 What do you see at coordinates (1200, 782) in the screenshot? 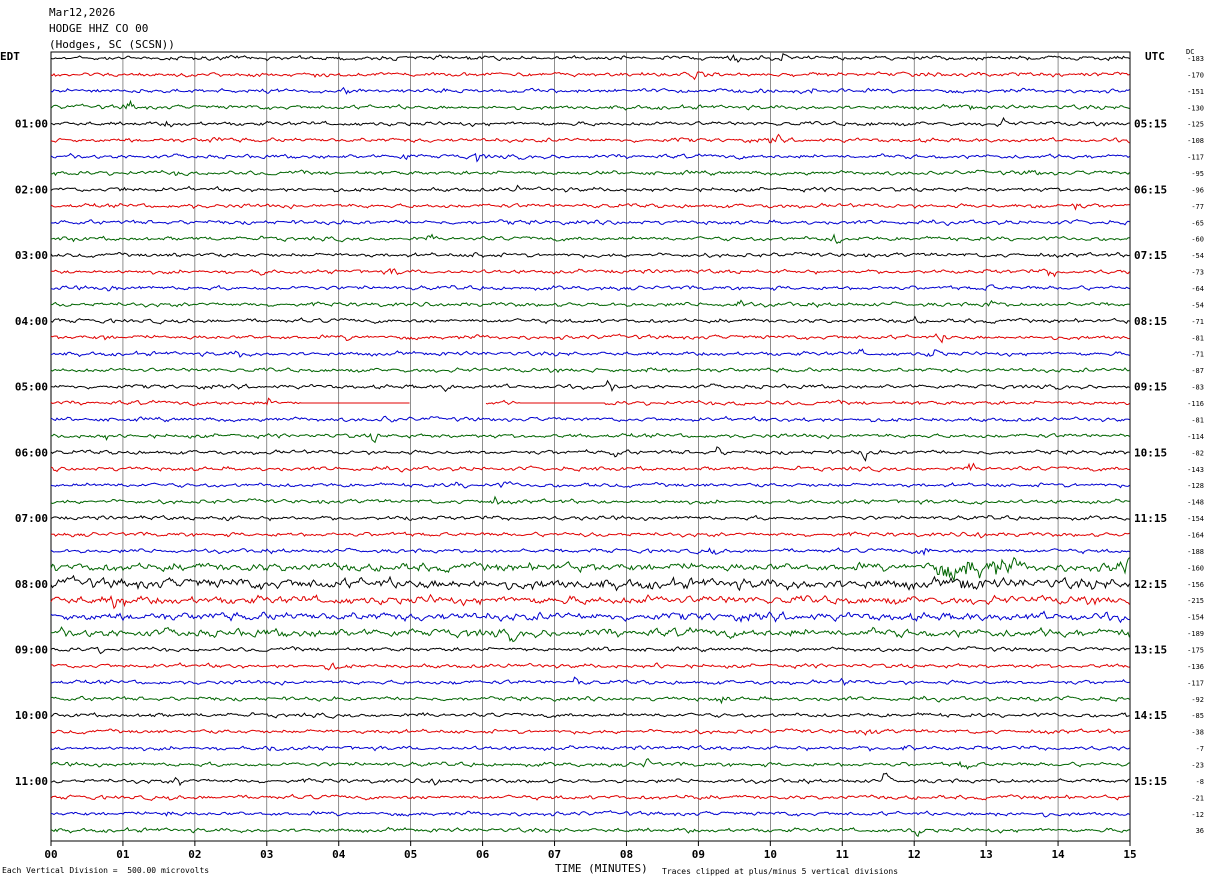
I see `dc-offset-label: -8` at bounding box center [1200, 782].